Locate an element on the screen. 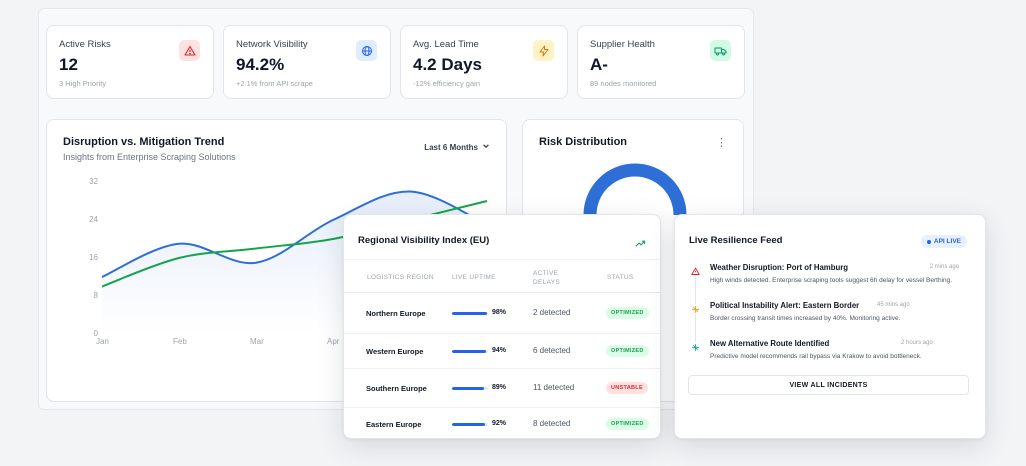 Image resolution: width=1026 pixels, height=466 pixels. region-name: Western Europe is located at coordinates (395, 351).